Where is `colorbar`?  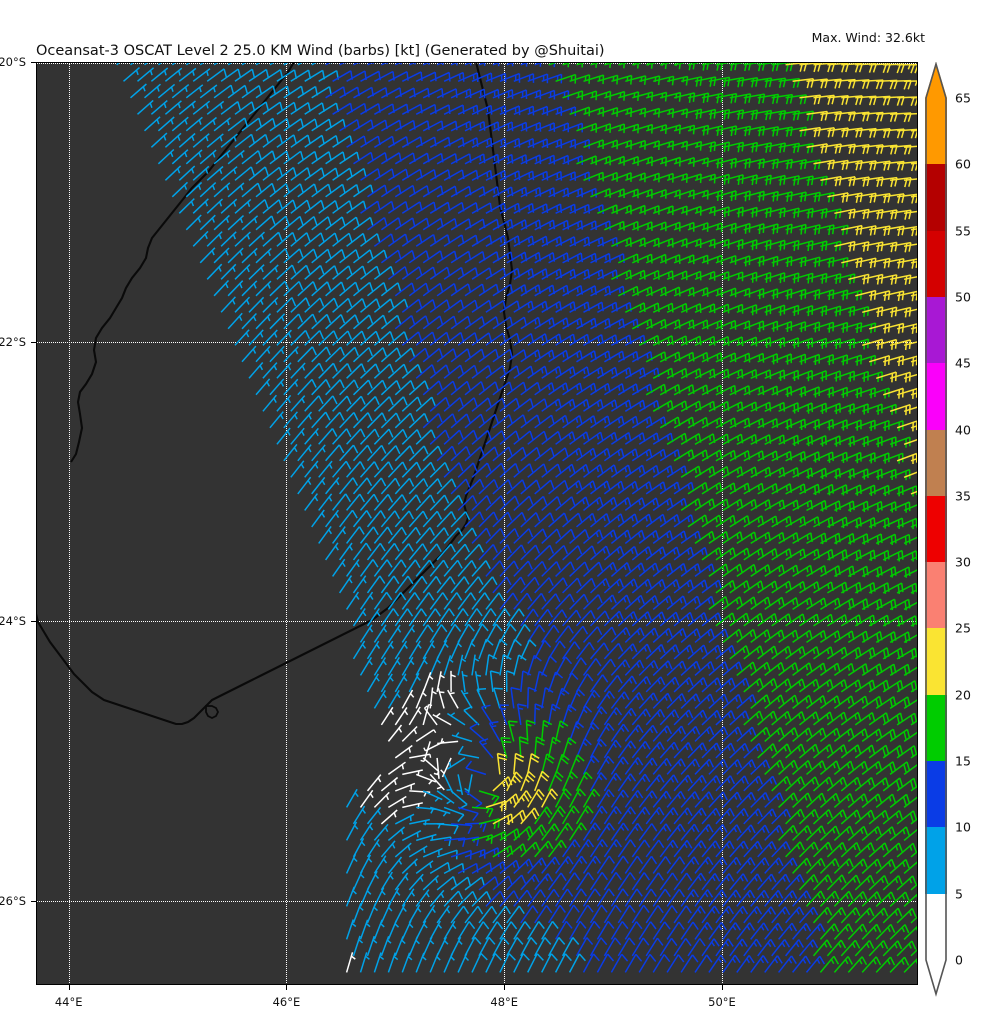
colorbar is located at coordinates (936, 530).